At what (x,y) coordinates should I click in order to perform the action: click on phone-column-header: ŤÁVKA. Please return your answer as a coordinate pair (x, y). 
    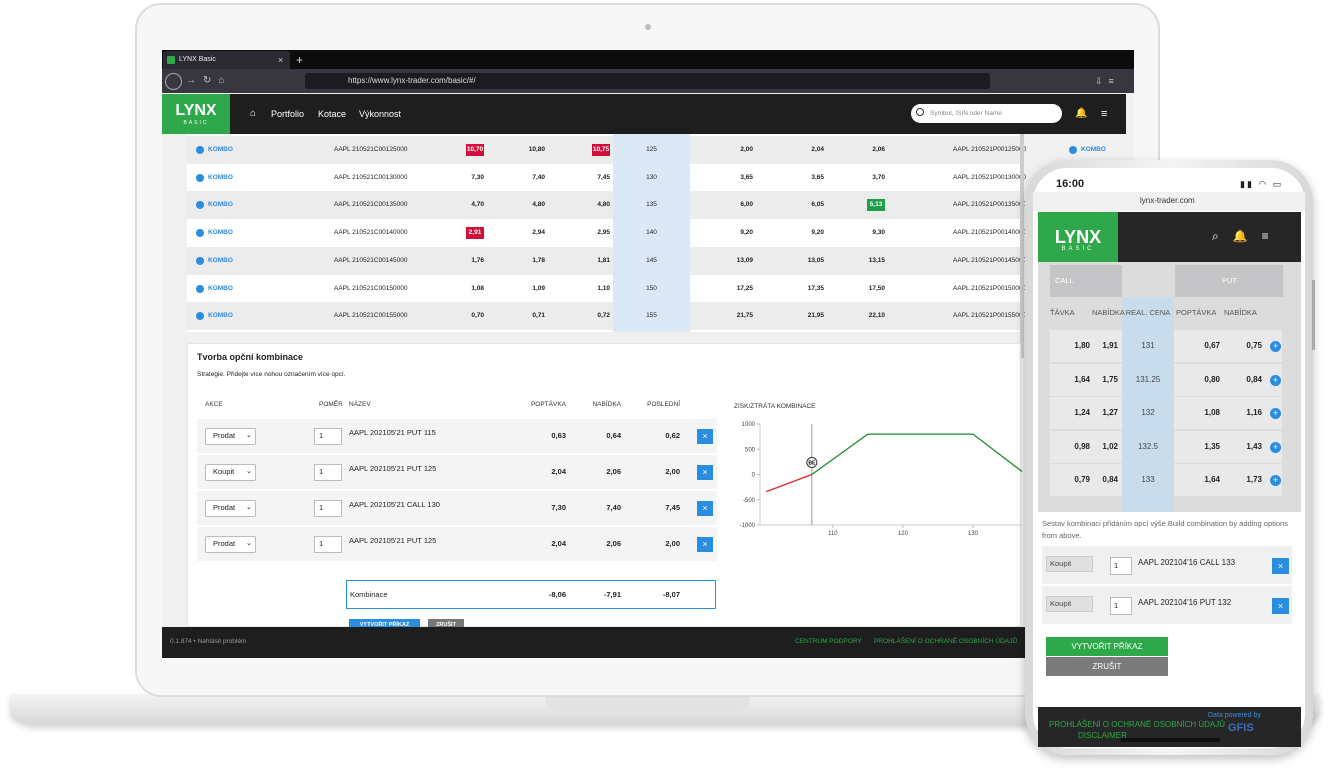
    Looking at the image, I should click on (1062, 312).